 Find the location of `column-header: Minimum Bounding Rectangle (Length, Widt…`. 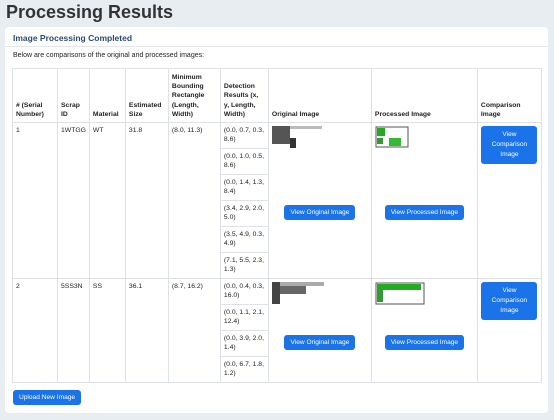

column-header: Minimum Bounding Rectangle (Length, Widt… is located at coordinates (194, 95).